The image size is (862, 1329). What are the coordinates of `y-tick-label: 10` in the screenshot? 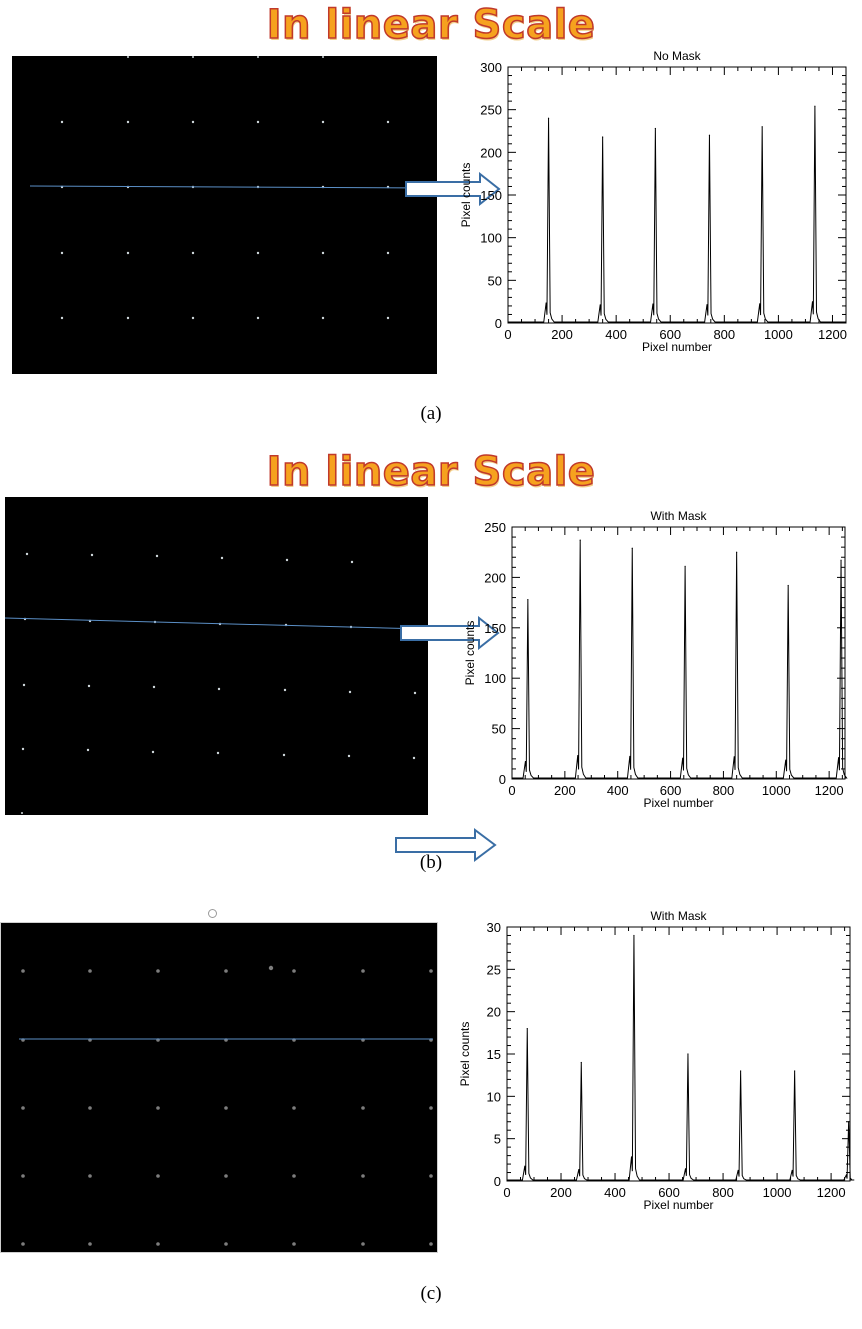 It's located at (494, 1096).